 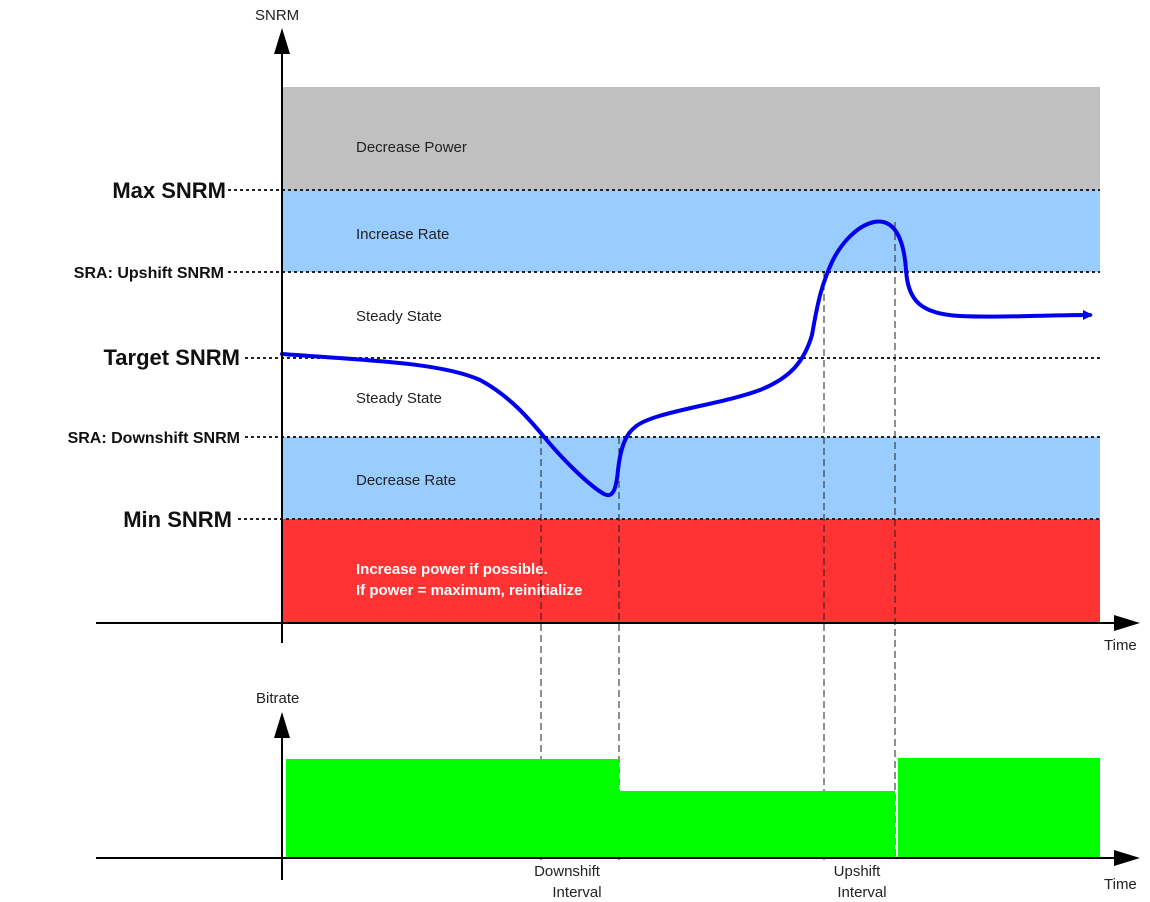 I want to click on label-downshift-snrm: SRA: Downshift SNRM, so click(x=154, y=438).